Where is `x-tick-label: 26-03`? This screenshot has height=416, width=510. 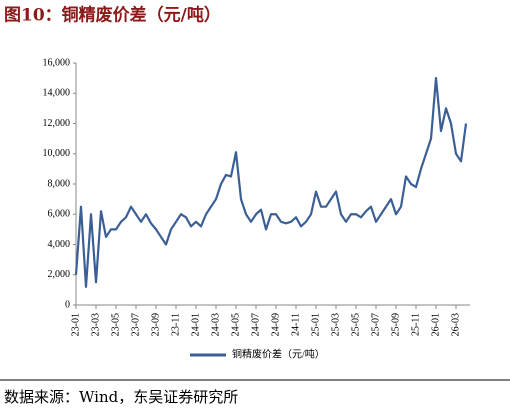
x-tick-label: 26-03 is located at coordinates (455, 324).